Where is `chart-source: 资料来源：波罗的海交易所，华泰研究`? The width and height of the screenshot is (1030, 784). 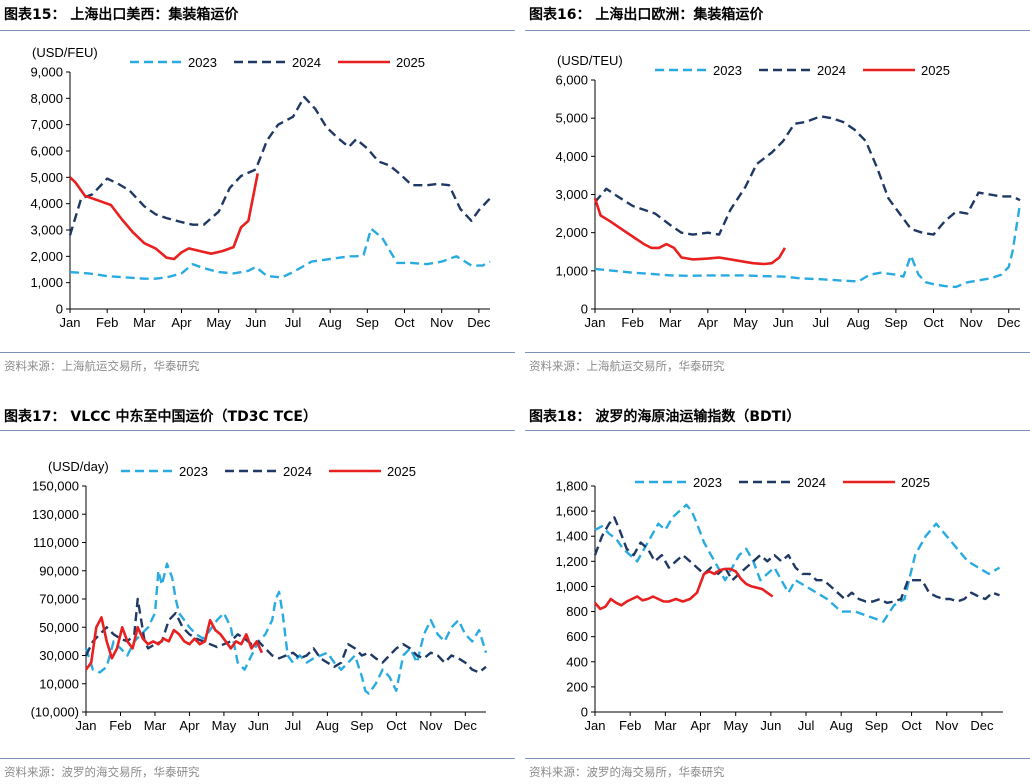 chart-source: 资料来源：波罗的海交易所，华泰研究 is located at coordinates (102, 772).